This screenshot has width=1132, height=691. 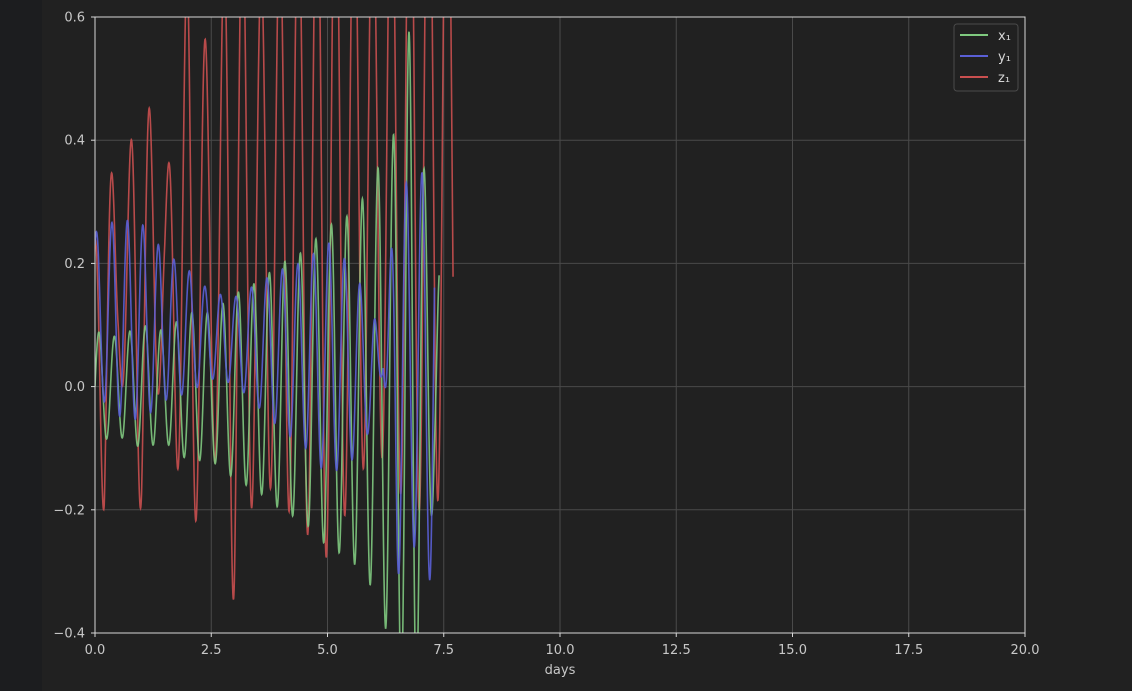 What do you see at coordinates (1004, 57) in the screenshot?
I see `legend-label-y1: y₁` at bounding box center [1004, 57].